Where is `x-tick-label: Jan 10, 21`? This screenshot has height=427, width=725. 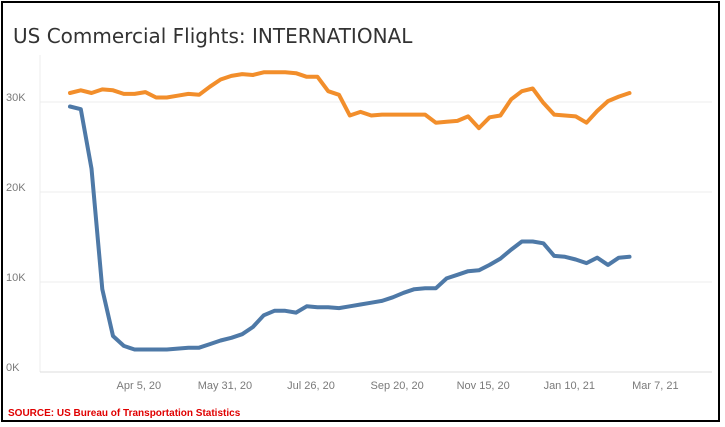 x-tick-label: Jan 10, 21 is located at coordinates (569, 386).